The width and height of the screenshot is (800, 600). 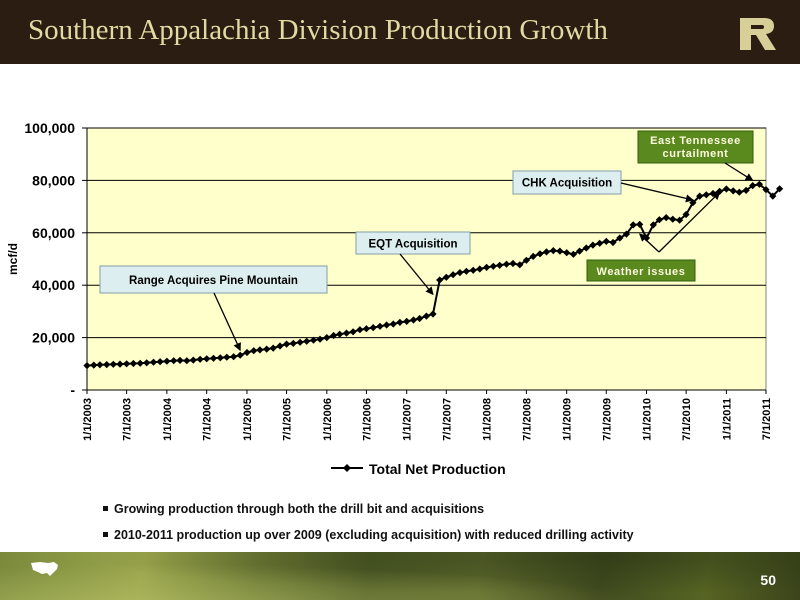 I want to click on footer-texture, so click(x=400, y=576).